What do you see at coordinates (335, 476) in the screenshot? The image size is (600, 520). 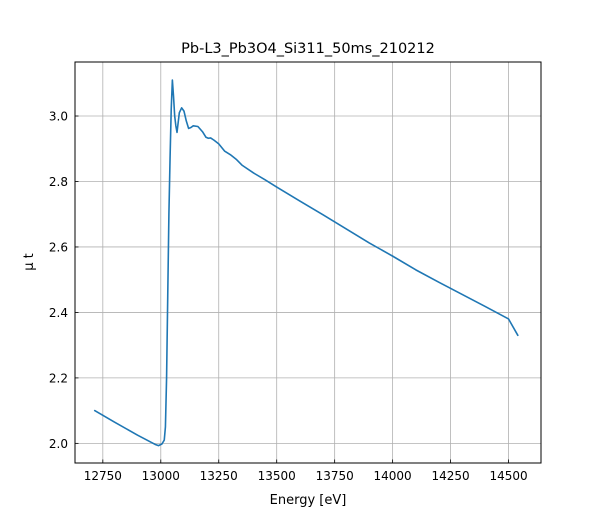 I see `x-tick-label: 13750` at bounding box center [335, 476].